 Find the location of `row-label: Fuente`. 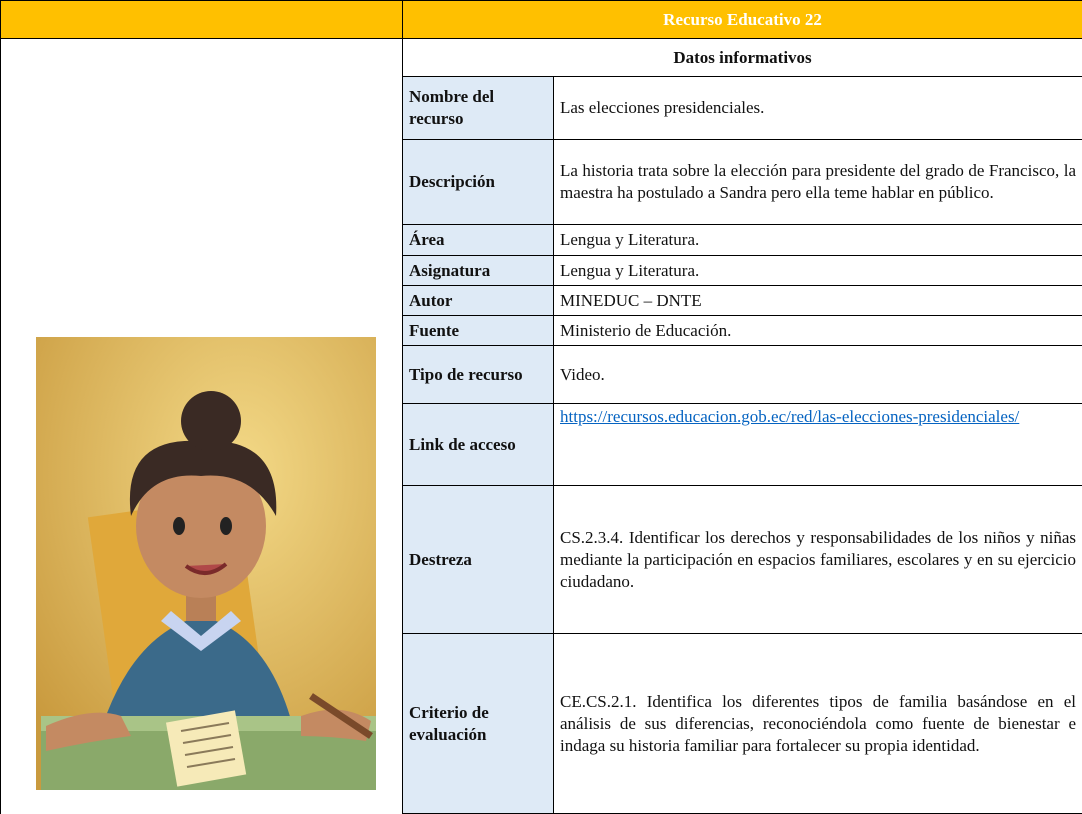

row-label: Fuente is located at coordinates (478, 330).